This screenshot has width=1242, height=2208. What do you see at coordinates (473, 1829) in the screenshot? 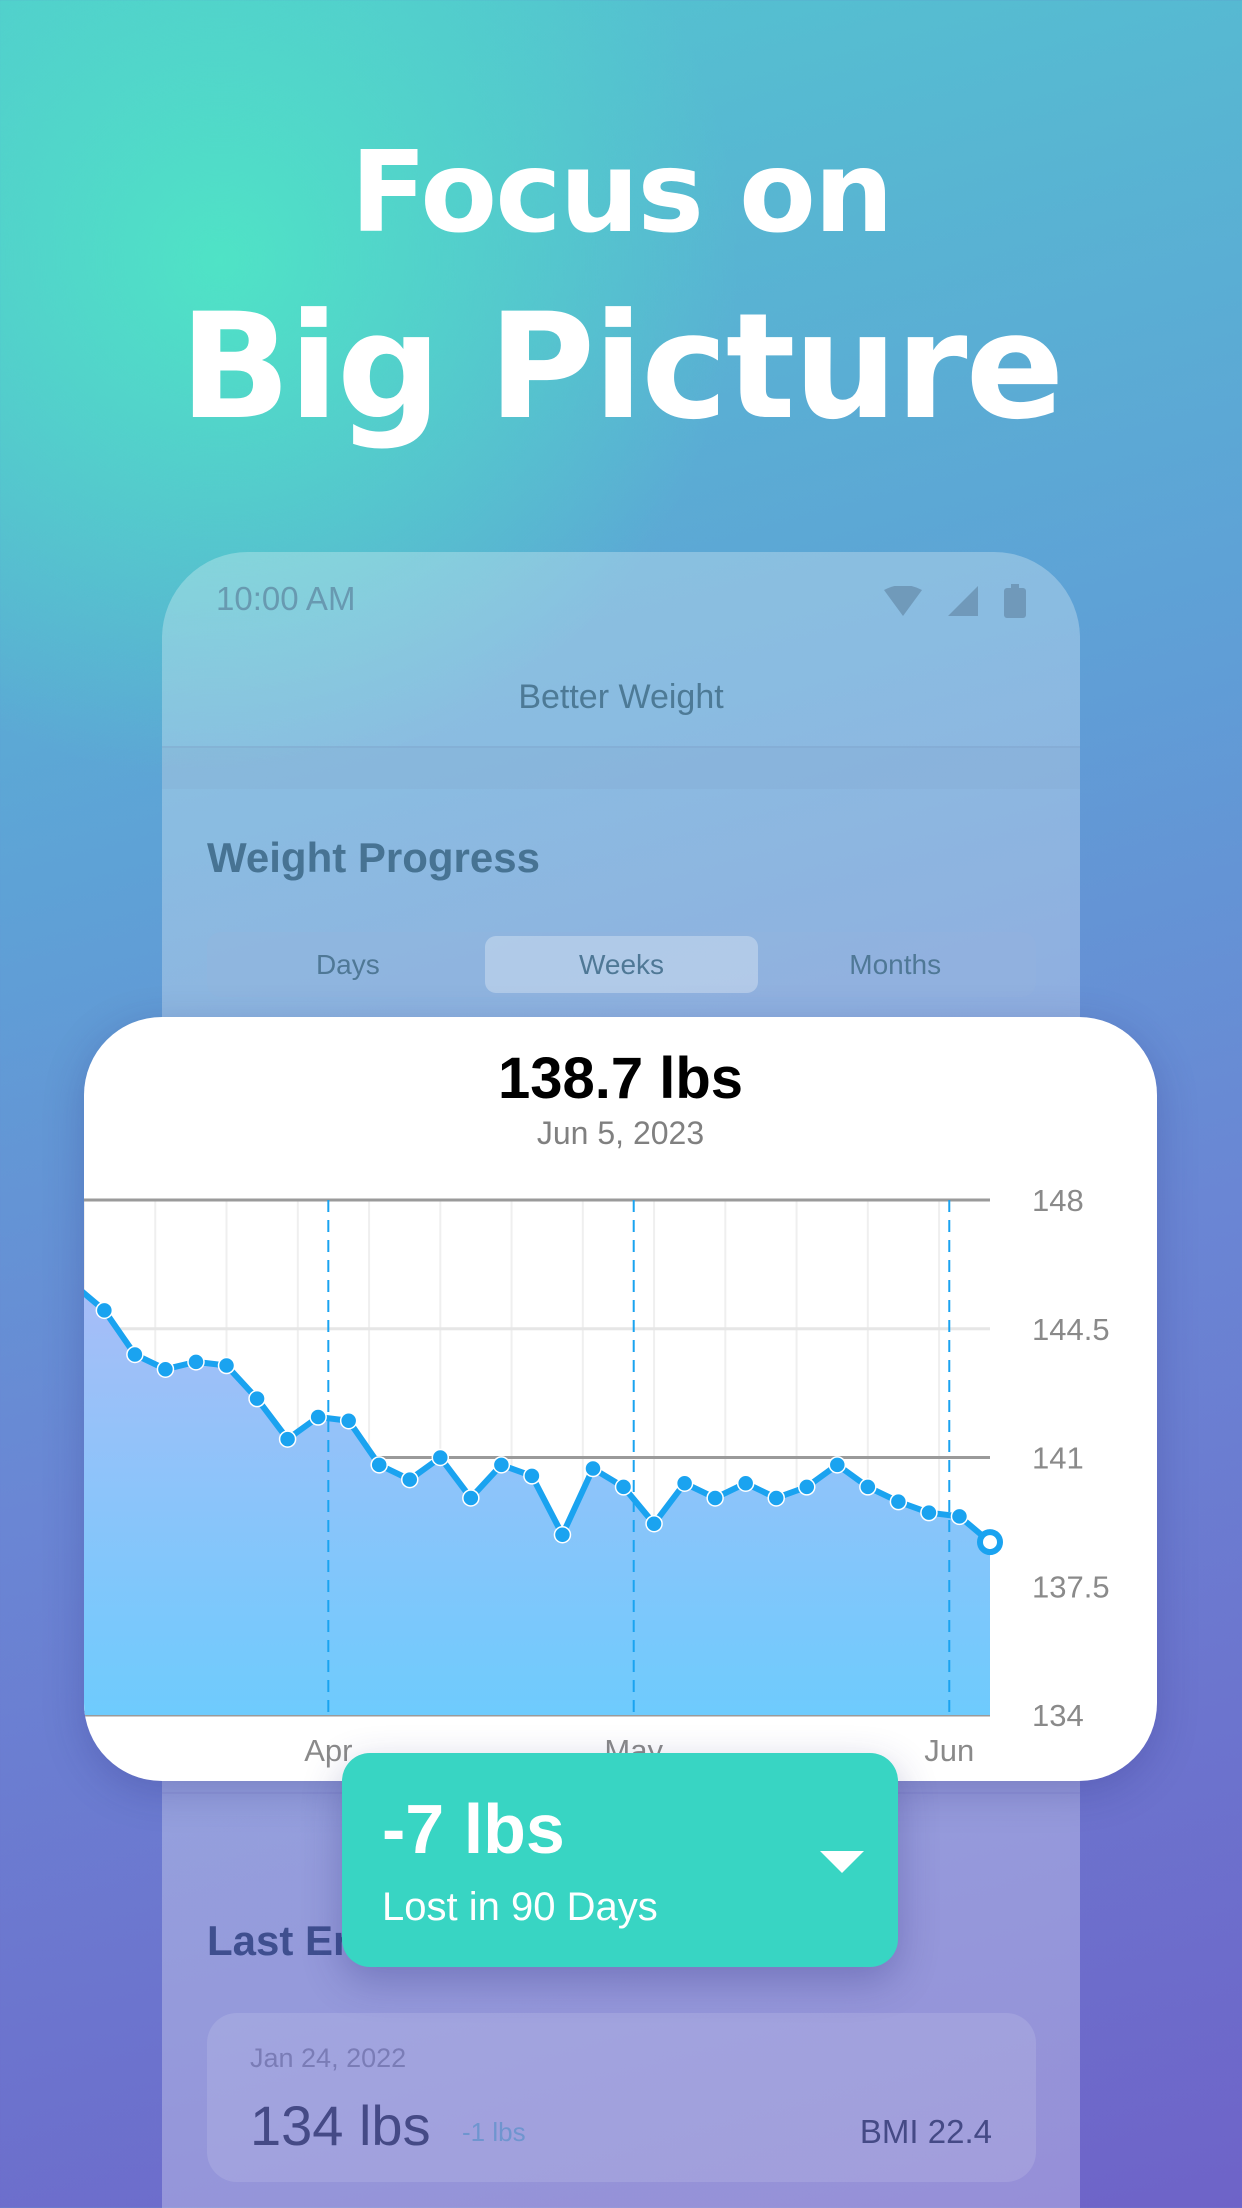
I see `weight-change: -7 lbs` at bounding box center [473, 1829].